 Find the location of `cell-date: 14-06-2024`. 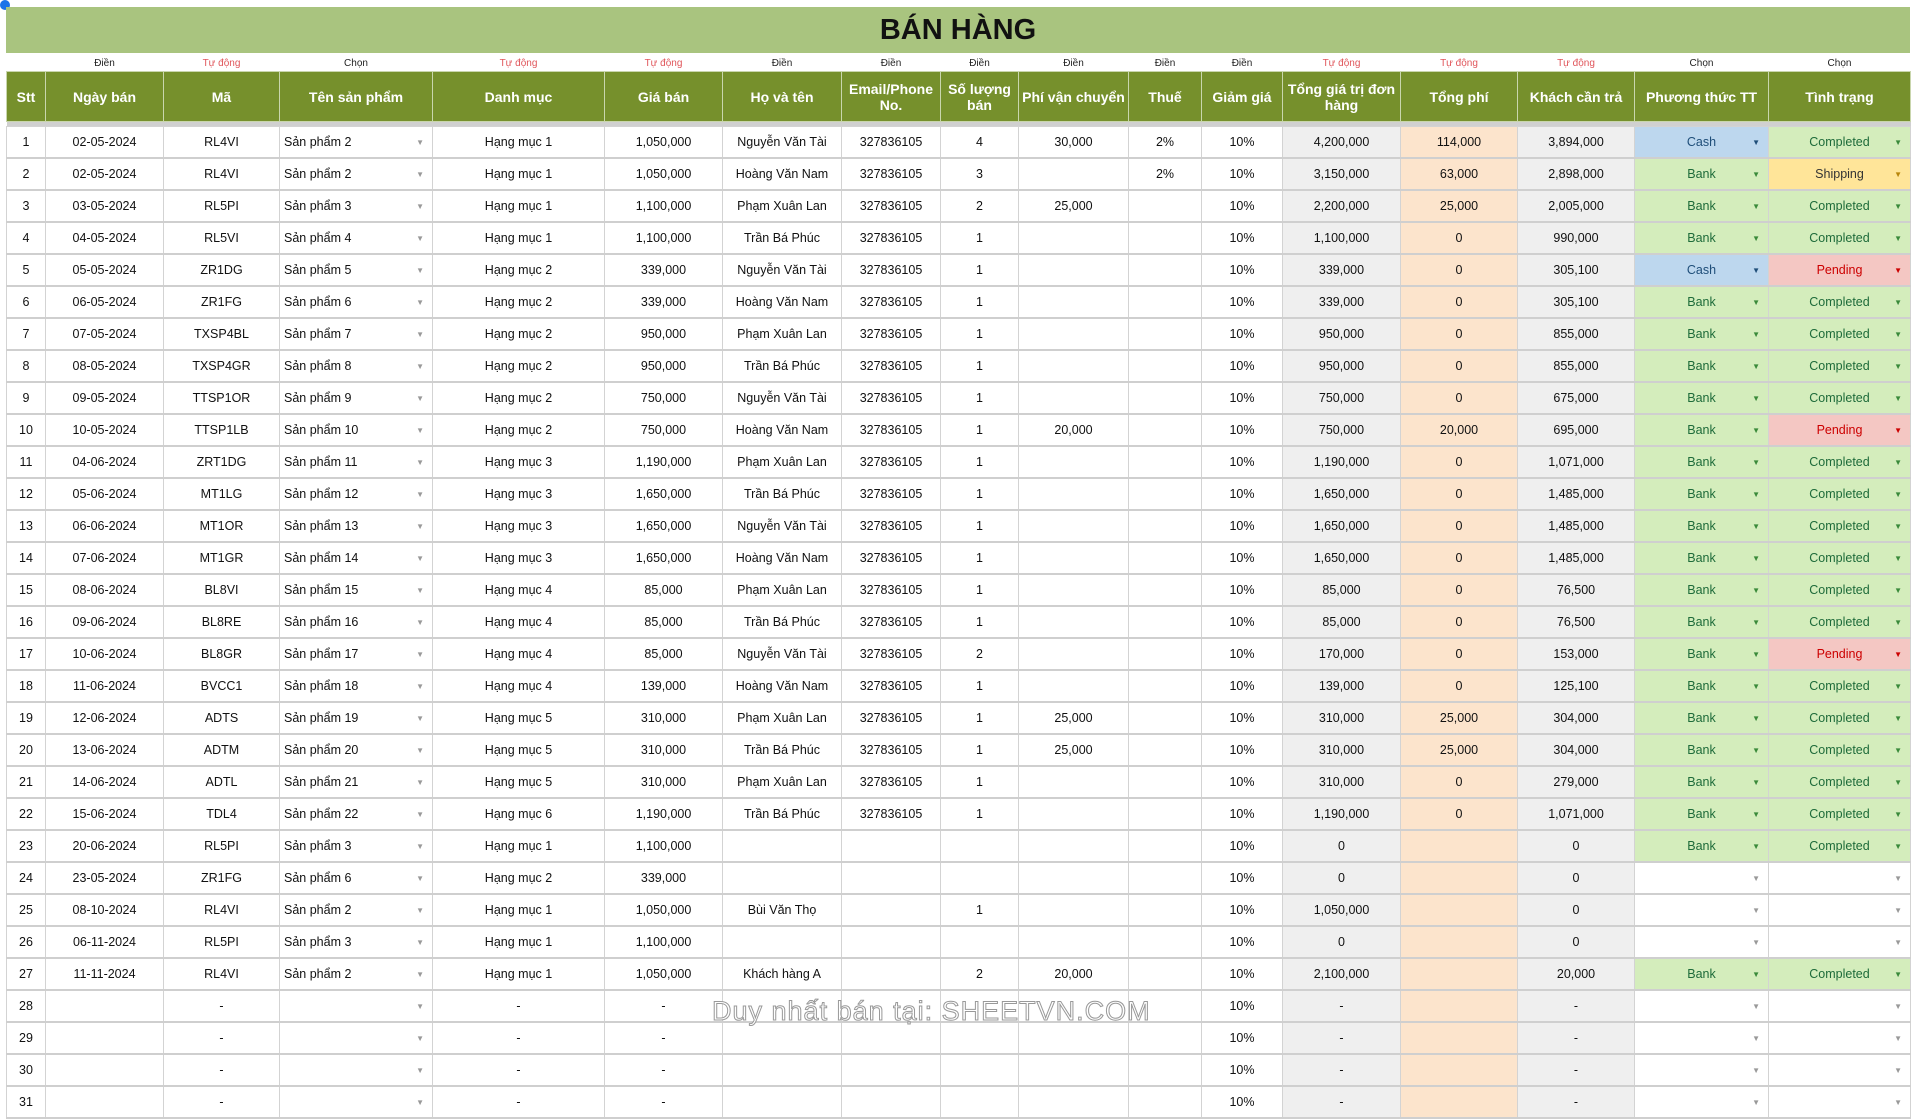

cell-date: 14-06-2024 is located at coordinates (104, 782).